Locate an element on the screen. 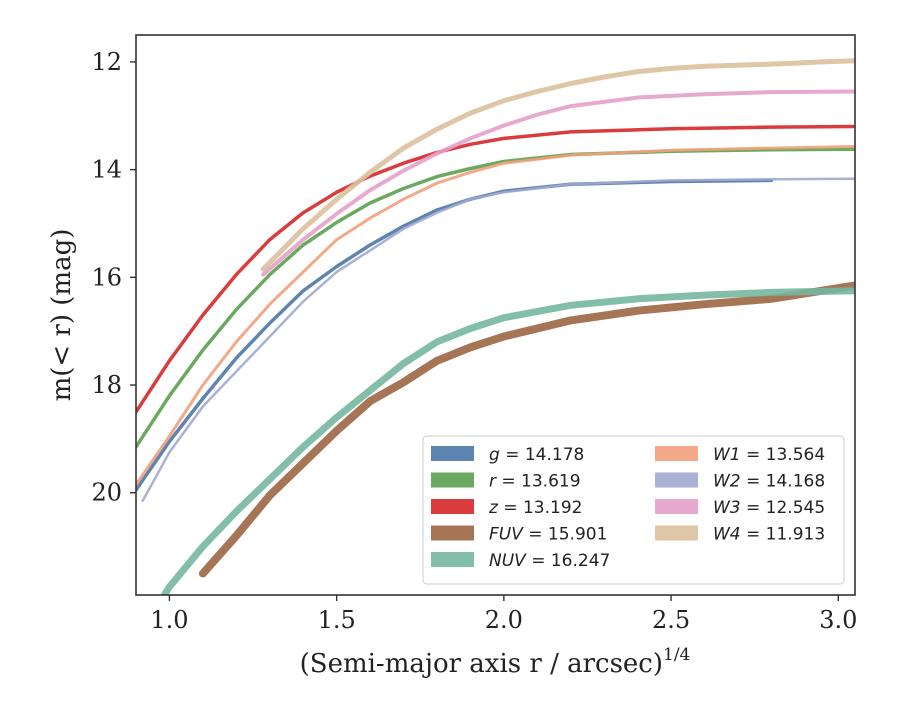 The width and height of the screenshot is (900, 705). x-axis-label-main: (Semi-major axis r / arcsec) is located at coordinates (481, 664).